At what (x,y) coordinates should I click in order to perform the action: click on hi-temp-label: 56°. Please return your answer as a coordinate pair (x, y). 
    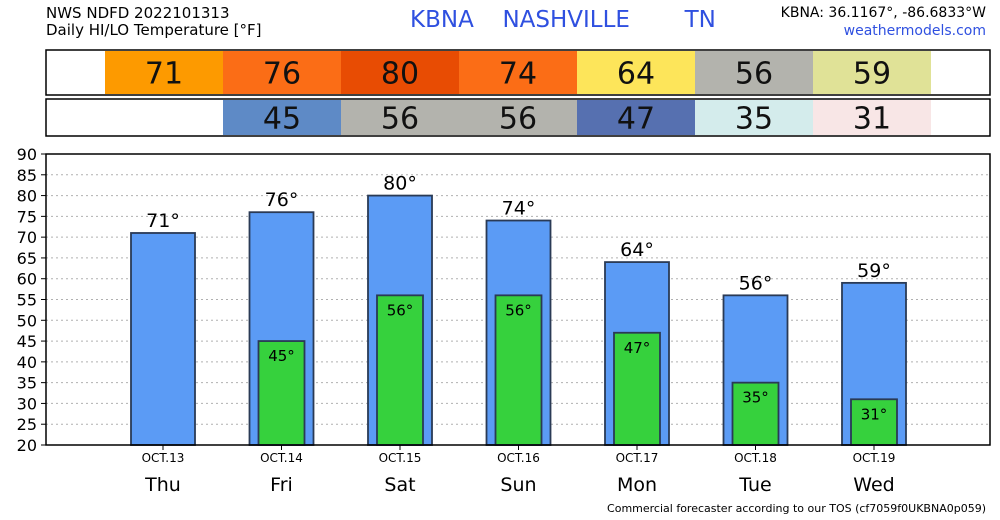
    Looking at the image, I should click on (756, 283).